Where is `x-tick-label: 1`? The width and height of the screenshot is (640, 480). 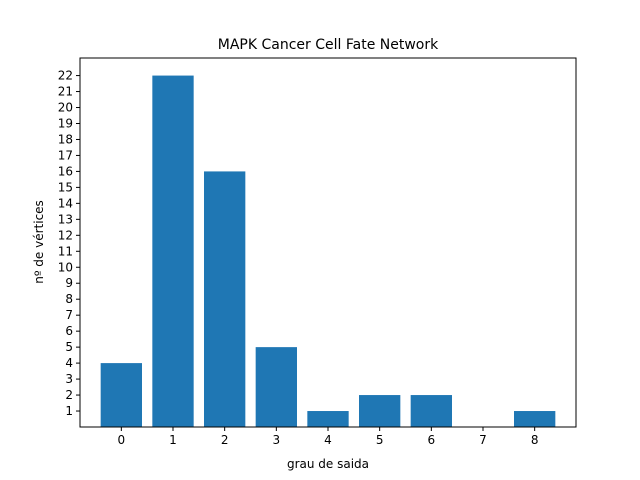
x-tick-label: 1 is located at coordinates (173, 440).